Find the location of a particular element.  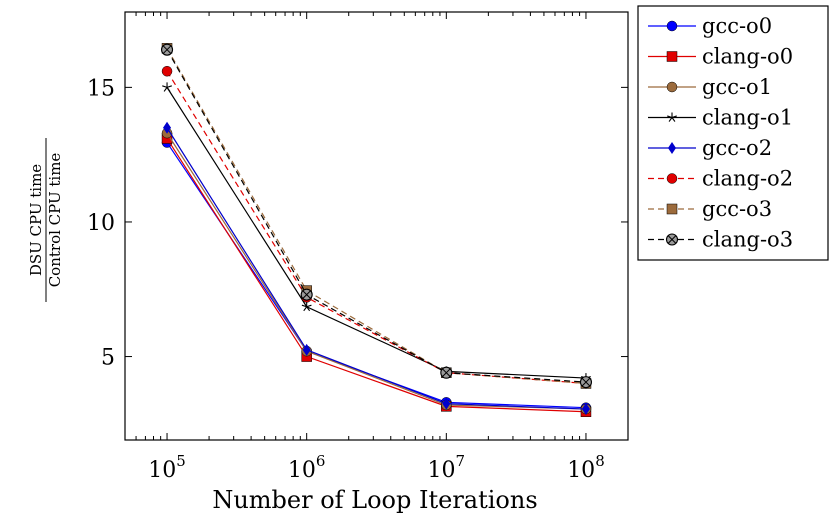

x-axis-label: Number of Loop Iterations is located at coordinates (374, 500).